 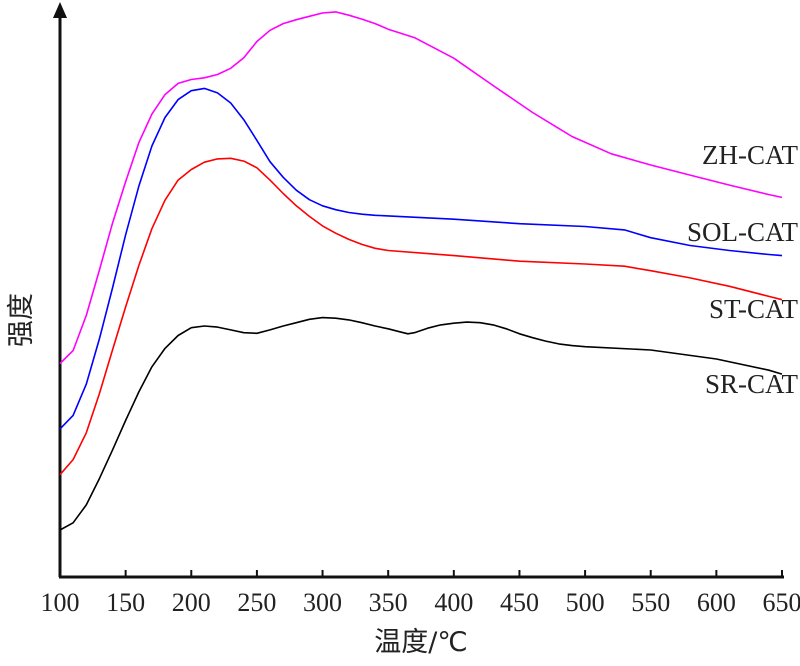 What do you see at coordinates (519, 602) in the screenshot?
I see `x-tick-label-450: 450` at bounding box center [519, 602].